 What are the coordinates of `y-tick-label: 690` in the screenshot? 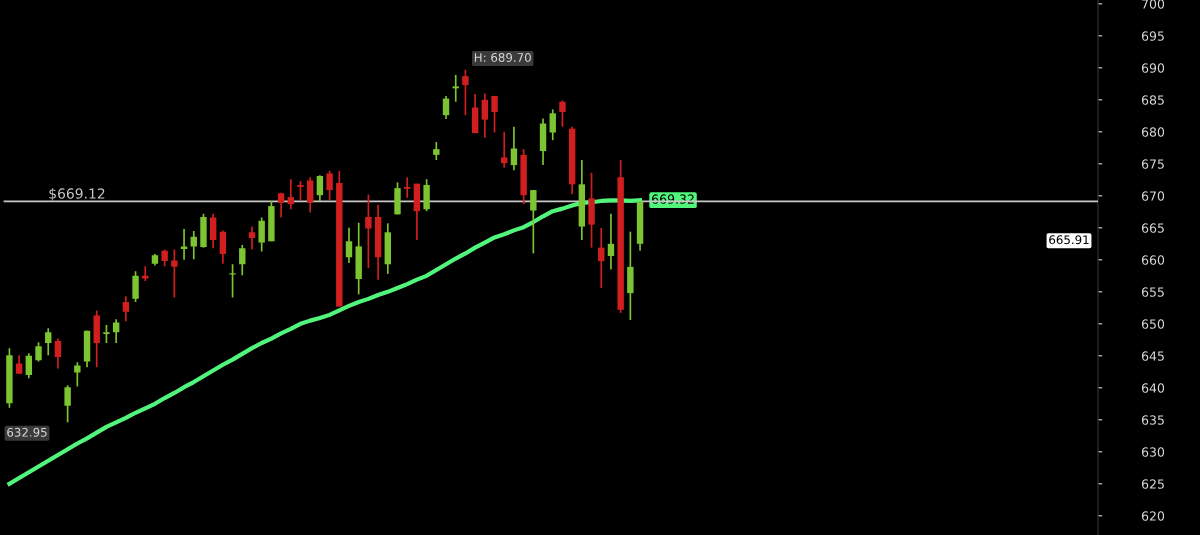 It's located at (1153, 68).